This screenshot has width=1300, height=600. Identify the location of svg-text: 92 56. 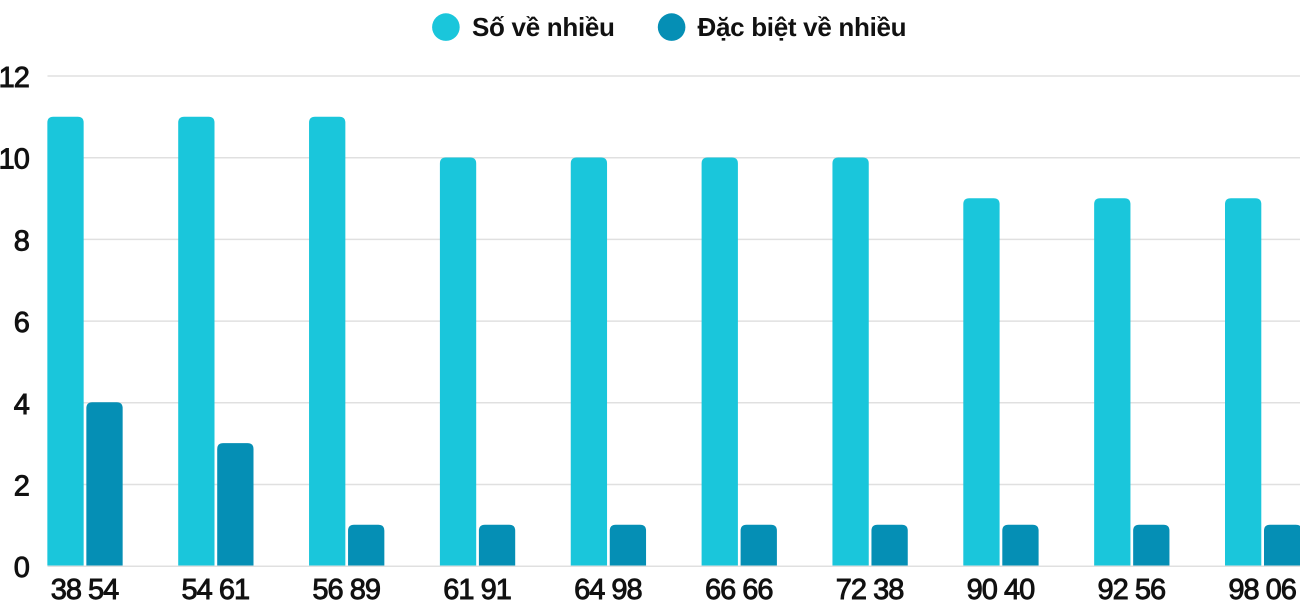
(1132, 587).